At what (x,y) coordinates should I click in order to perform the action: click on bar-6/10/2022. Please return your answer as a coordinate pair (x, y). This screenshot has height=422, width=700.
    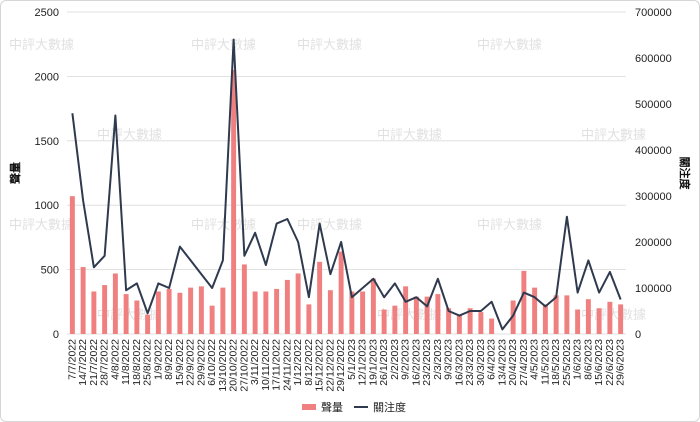
    Looking at the image, I should click on (212, 319).